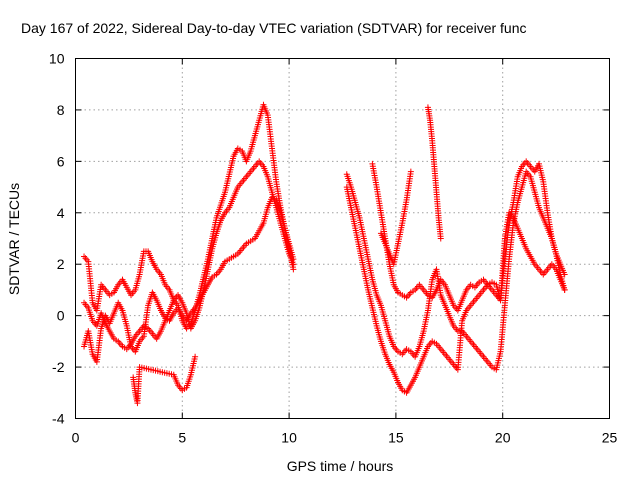  I want to click on y-tick-label: 8, so click(61, 110).